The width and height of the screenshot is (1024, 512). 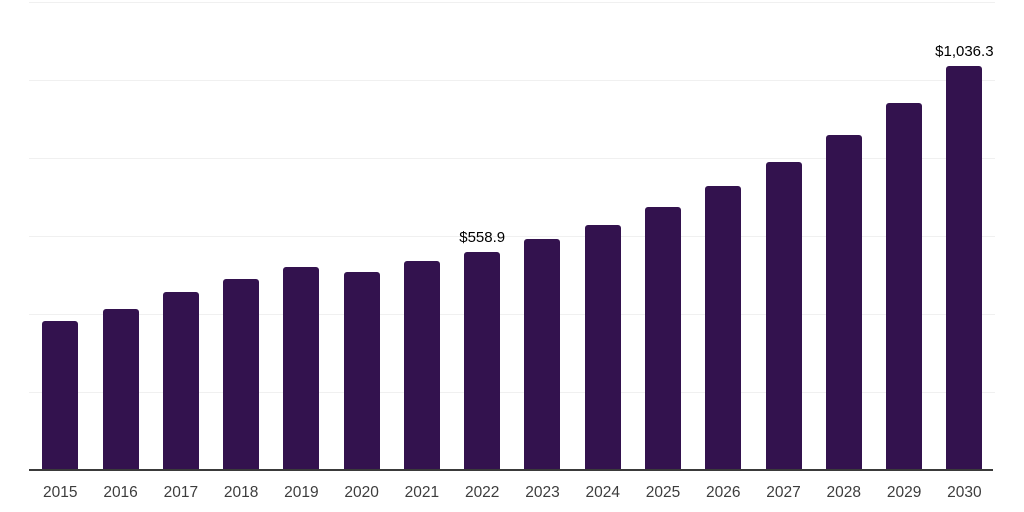 I want to click on value-label-2022: $558.9, so click(x=482, y=238).